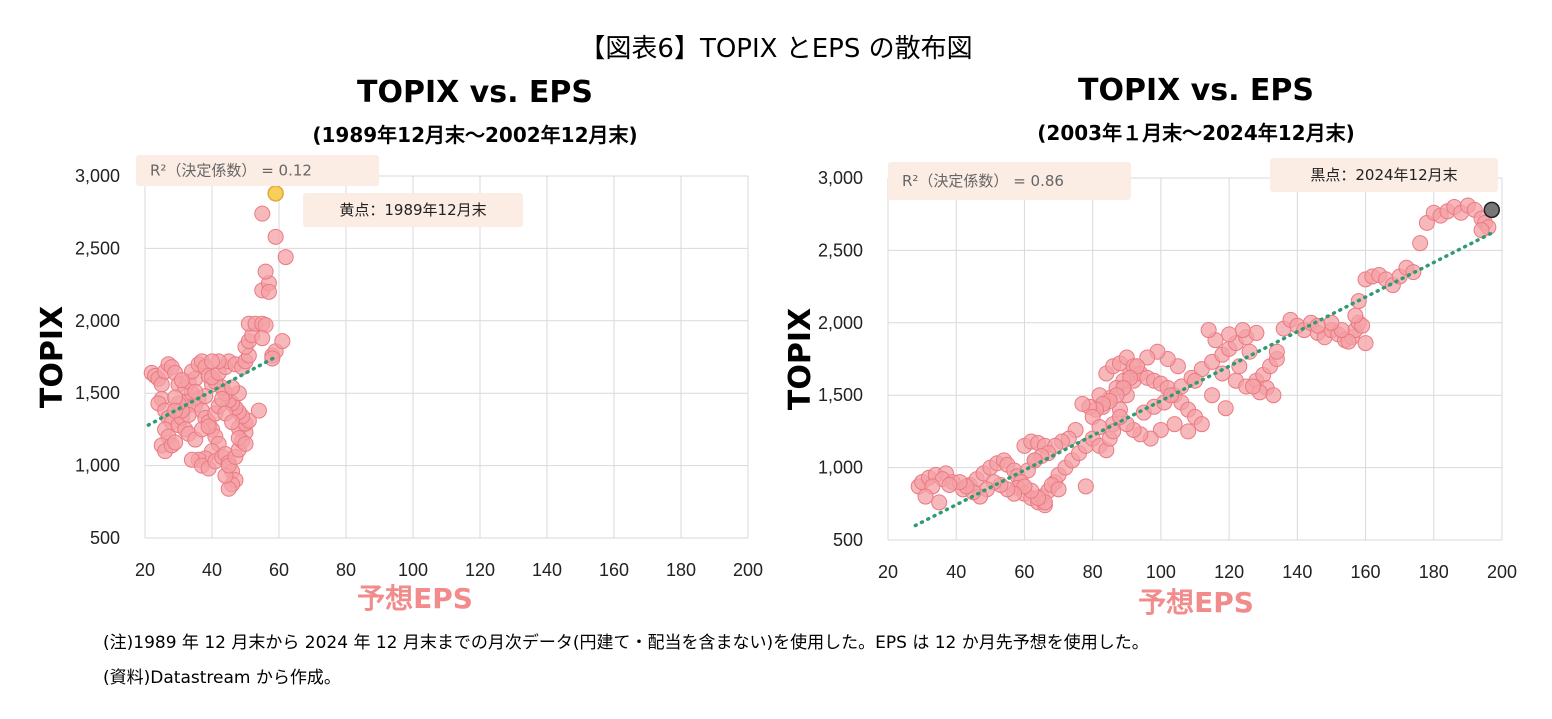 The height and width of the screenshot is (719, 1552). I want to click on footnote-source: (資料)Datastream から作成。, so click(222, 678).